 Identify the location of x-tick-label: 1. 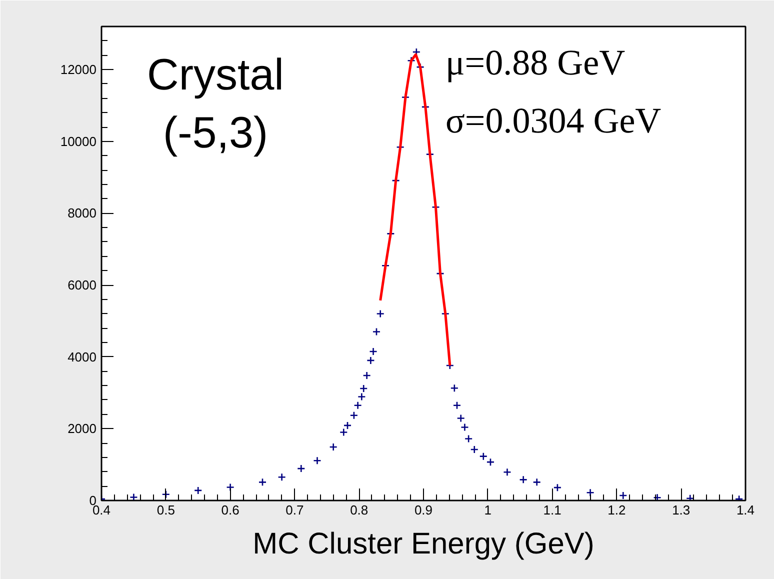
(488, 510).